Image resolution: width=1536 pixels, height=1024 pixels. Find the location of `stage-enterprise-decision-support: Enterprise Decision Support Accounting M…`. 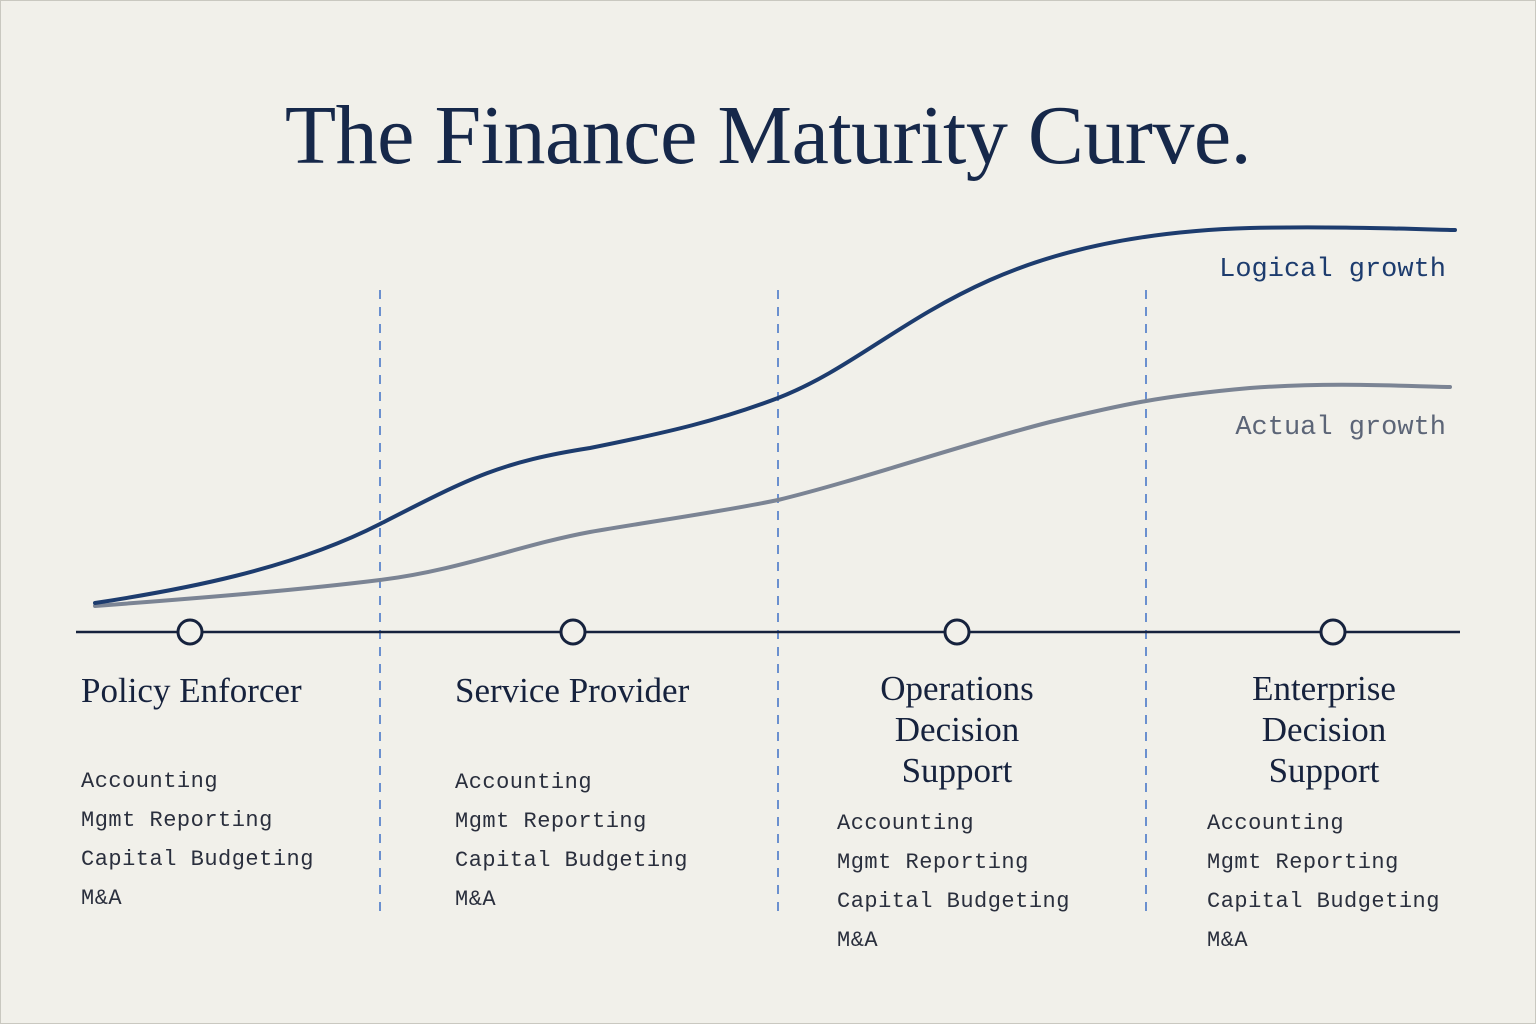

stage-enterprise-decision-support: Enterprise Decision Support Accounting M… is located at coordinates (1327, 814).